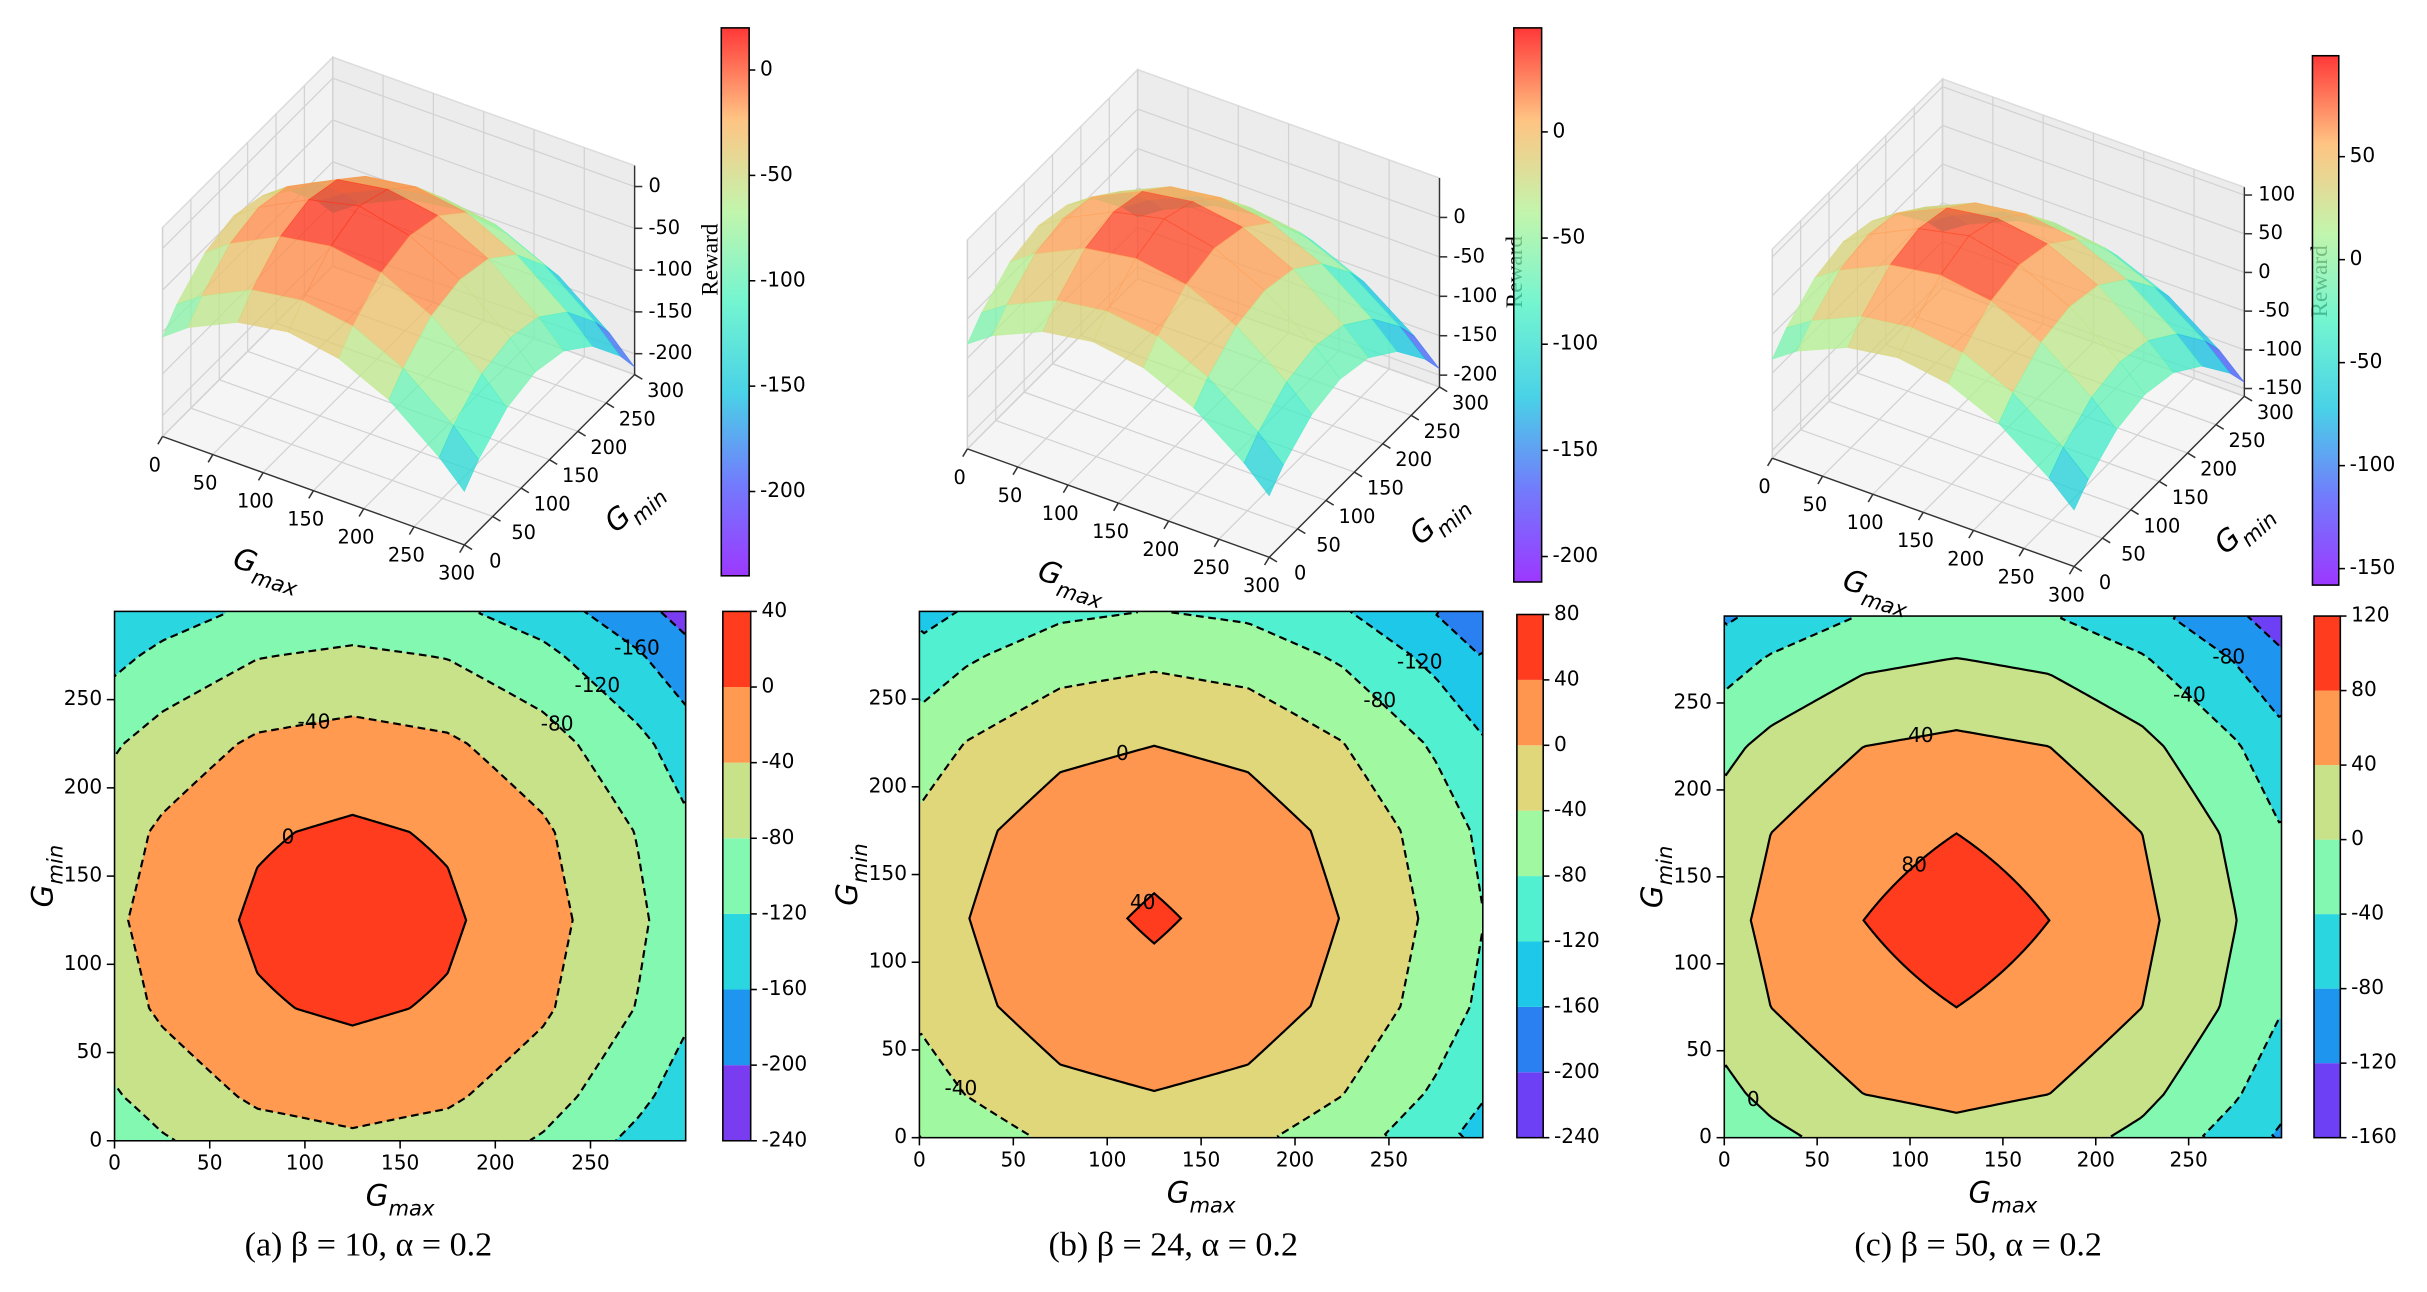 The image size is (2427, 1292). Describe the element at coordinates (1122, 753) in the screenshot. I see `contour-label: 0` at that location.